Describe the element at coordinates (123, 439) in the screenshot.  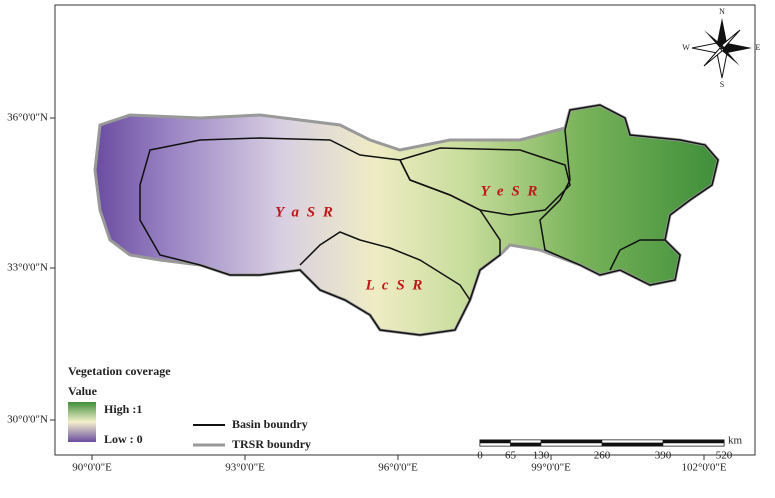
I see `legend-low: Low : 0` at that location.